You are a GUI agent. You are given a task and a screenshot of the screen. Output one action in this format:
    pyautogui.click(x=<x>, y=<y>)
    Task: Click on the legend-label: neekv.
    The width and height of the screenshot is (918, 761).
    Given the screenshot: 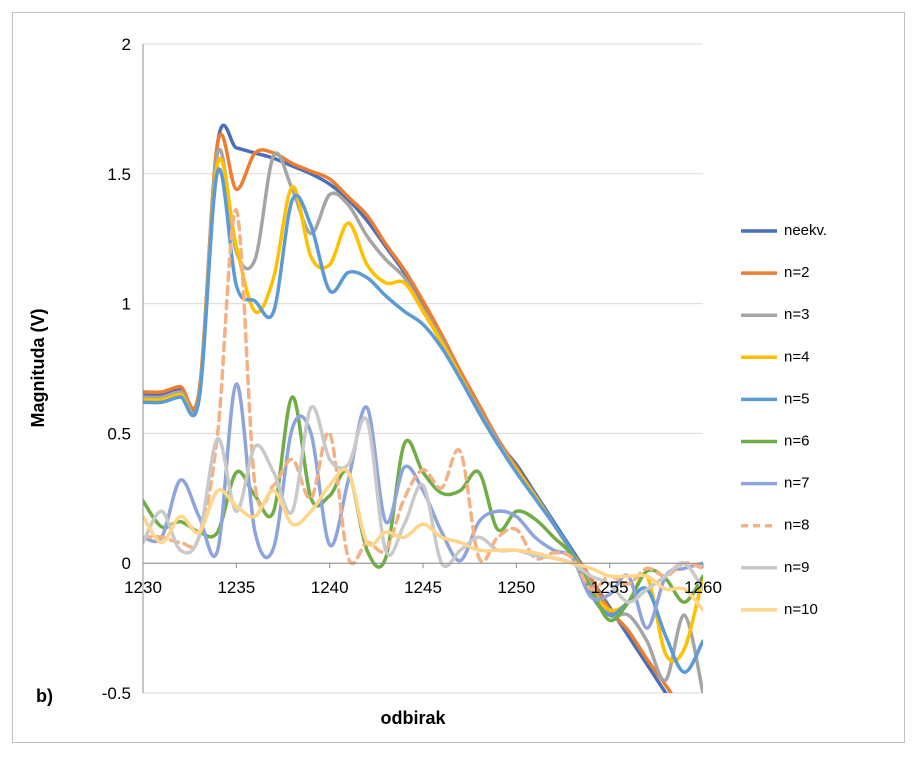 What is the action you would take?
    pyautogui.click(x=805, y=230)
    